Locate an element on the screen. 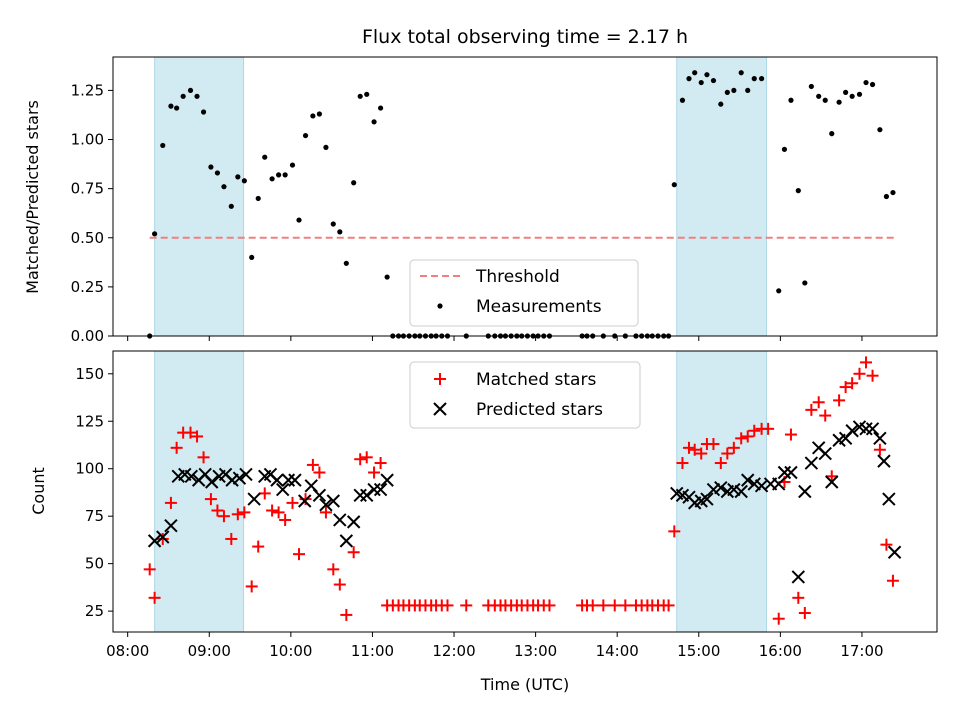 Image resolution: width=960 pixels, height=720 pixels. top-legend: Threshold Measurements is located at coordinates (524, 293).